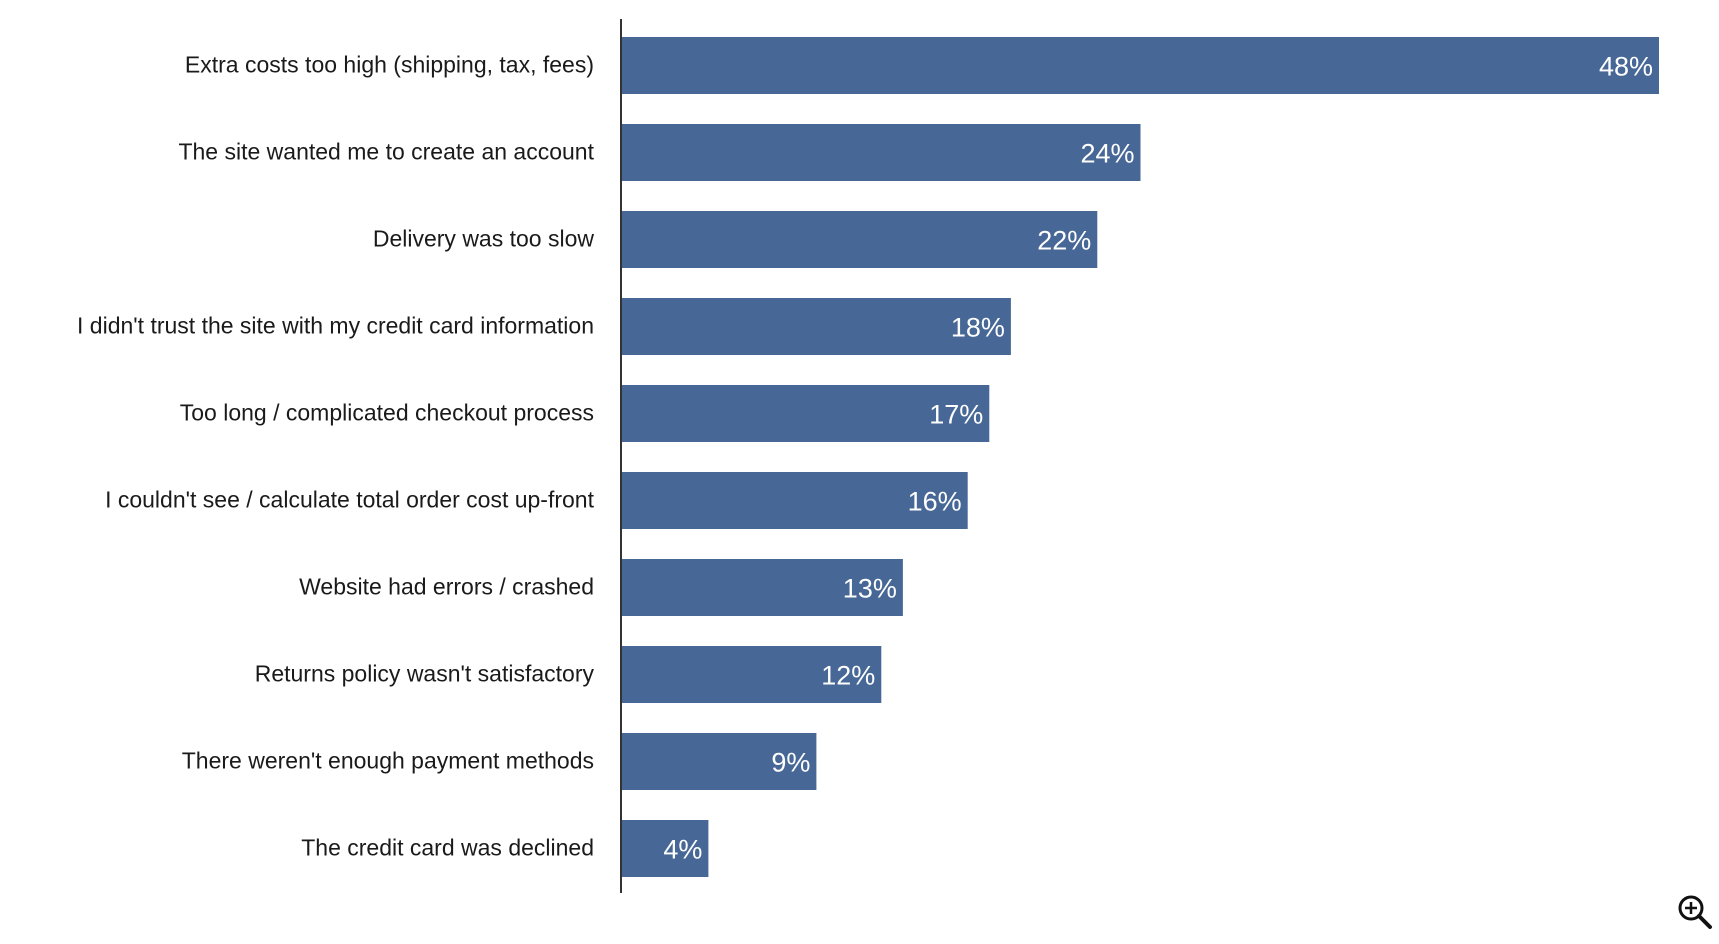 Image resolution: width=1719 pixels, height=944 pixels. What do you see at coordinates (870, 589) in the screenshot?
I see `value-label-7: 13%` at bounding box center [870, 589].